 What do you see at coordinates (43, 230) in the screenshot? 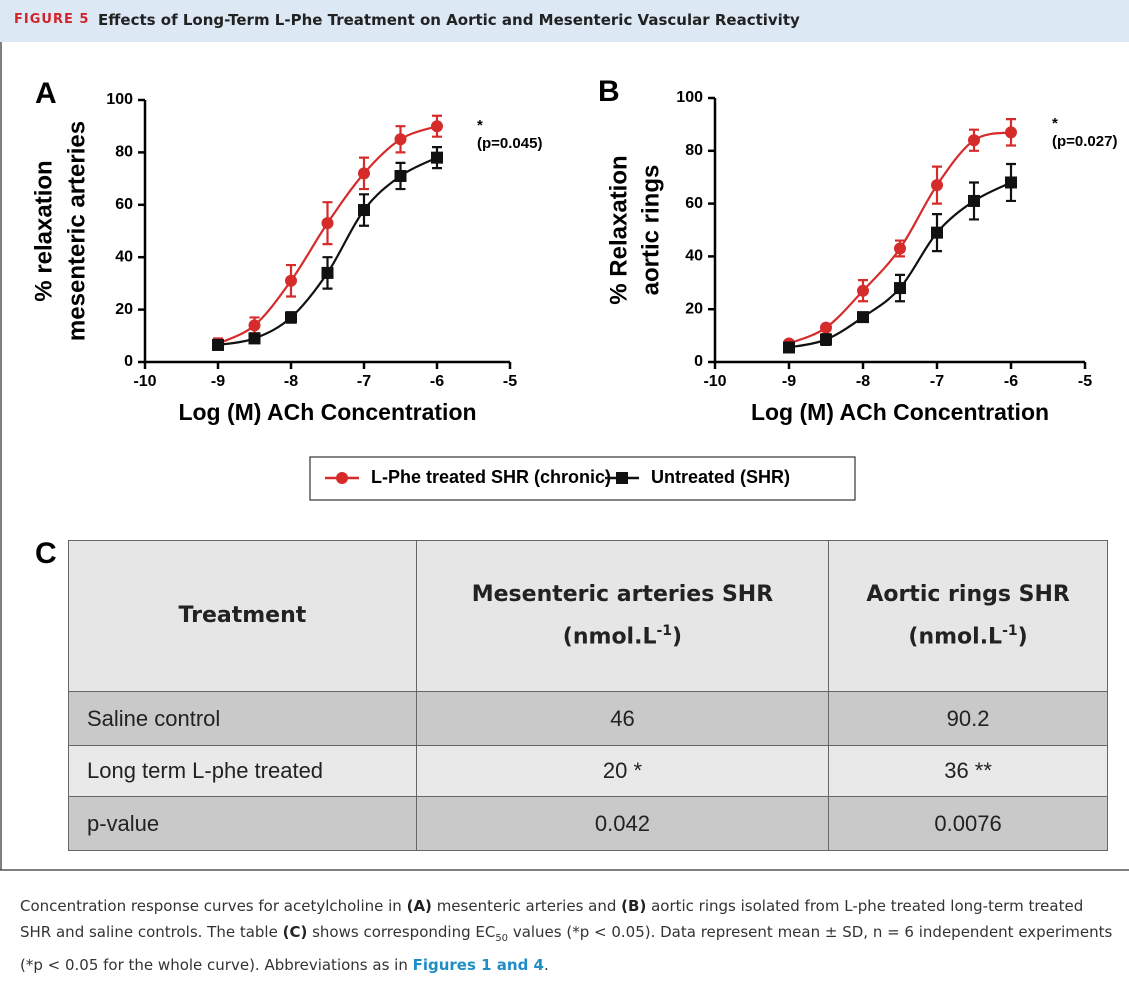
I see `y-axis-label: % relaxation` at bounding box center [43, 230].